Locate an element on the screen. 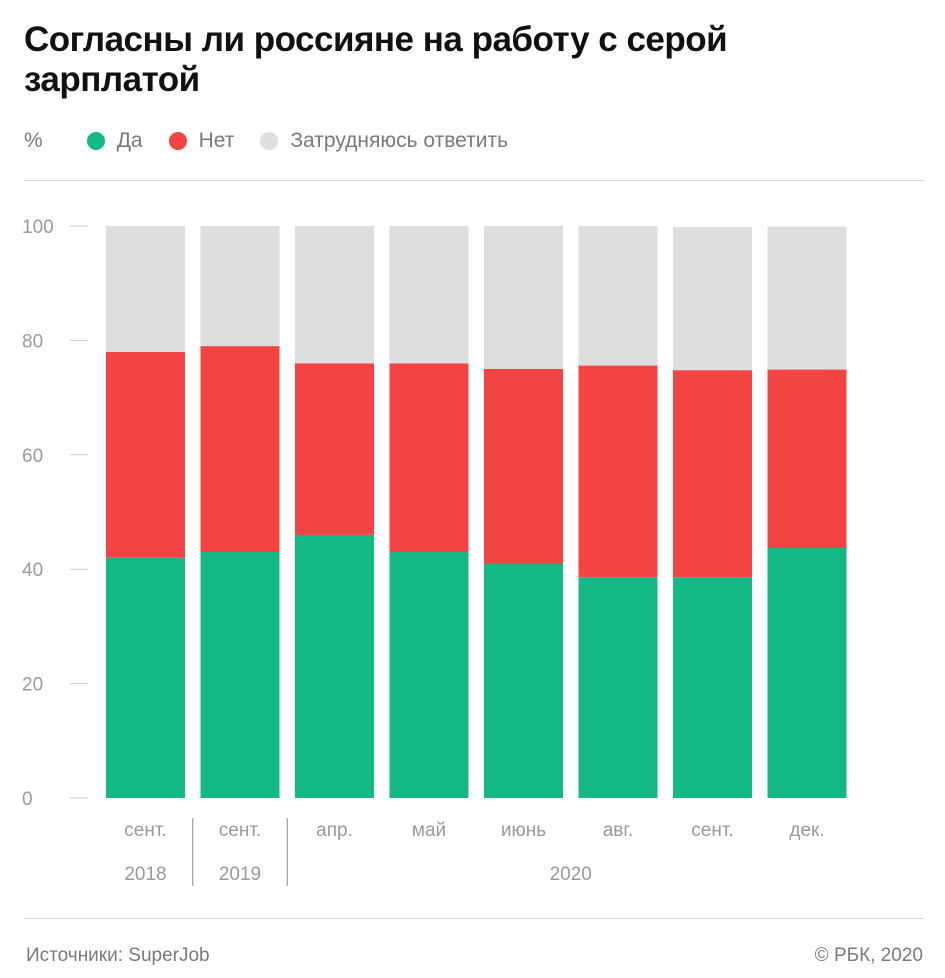 The width and height of the screenshot is (945, 978). x-tick-label: апр. is located at coordinates (334, 830).